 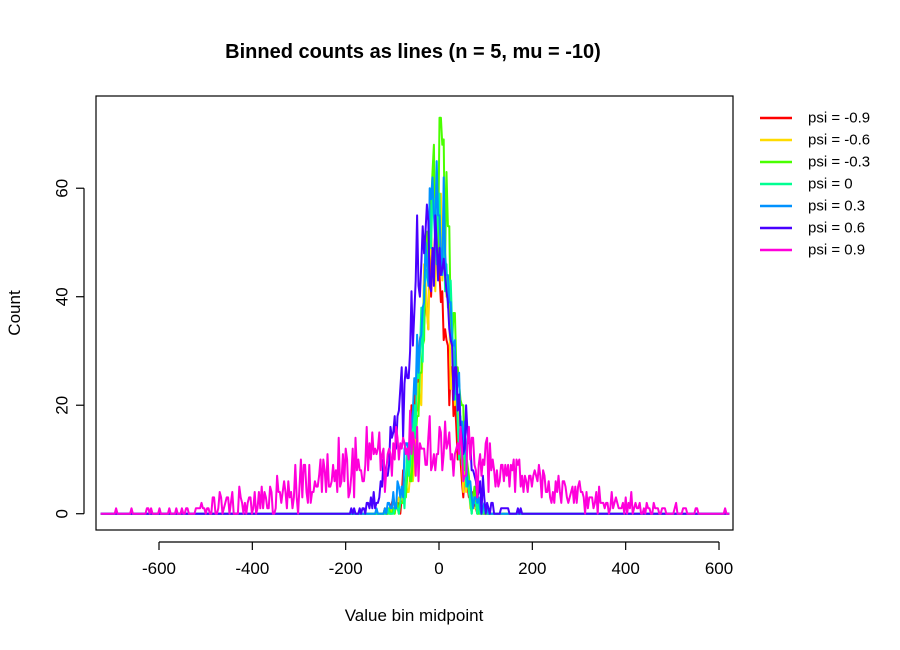 I want to click on x-tick-label: 400, so click(x=625, y=568).